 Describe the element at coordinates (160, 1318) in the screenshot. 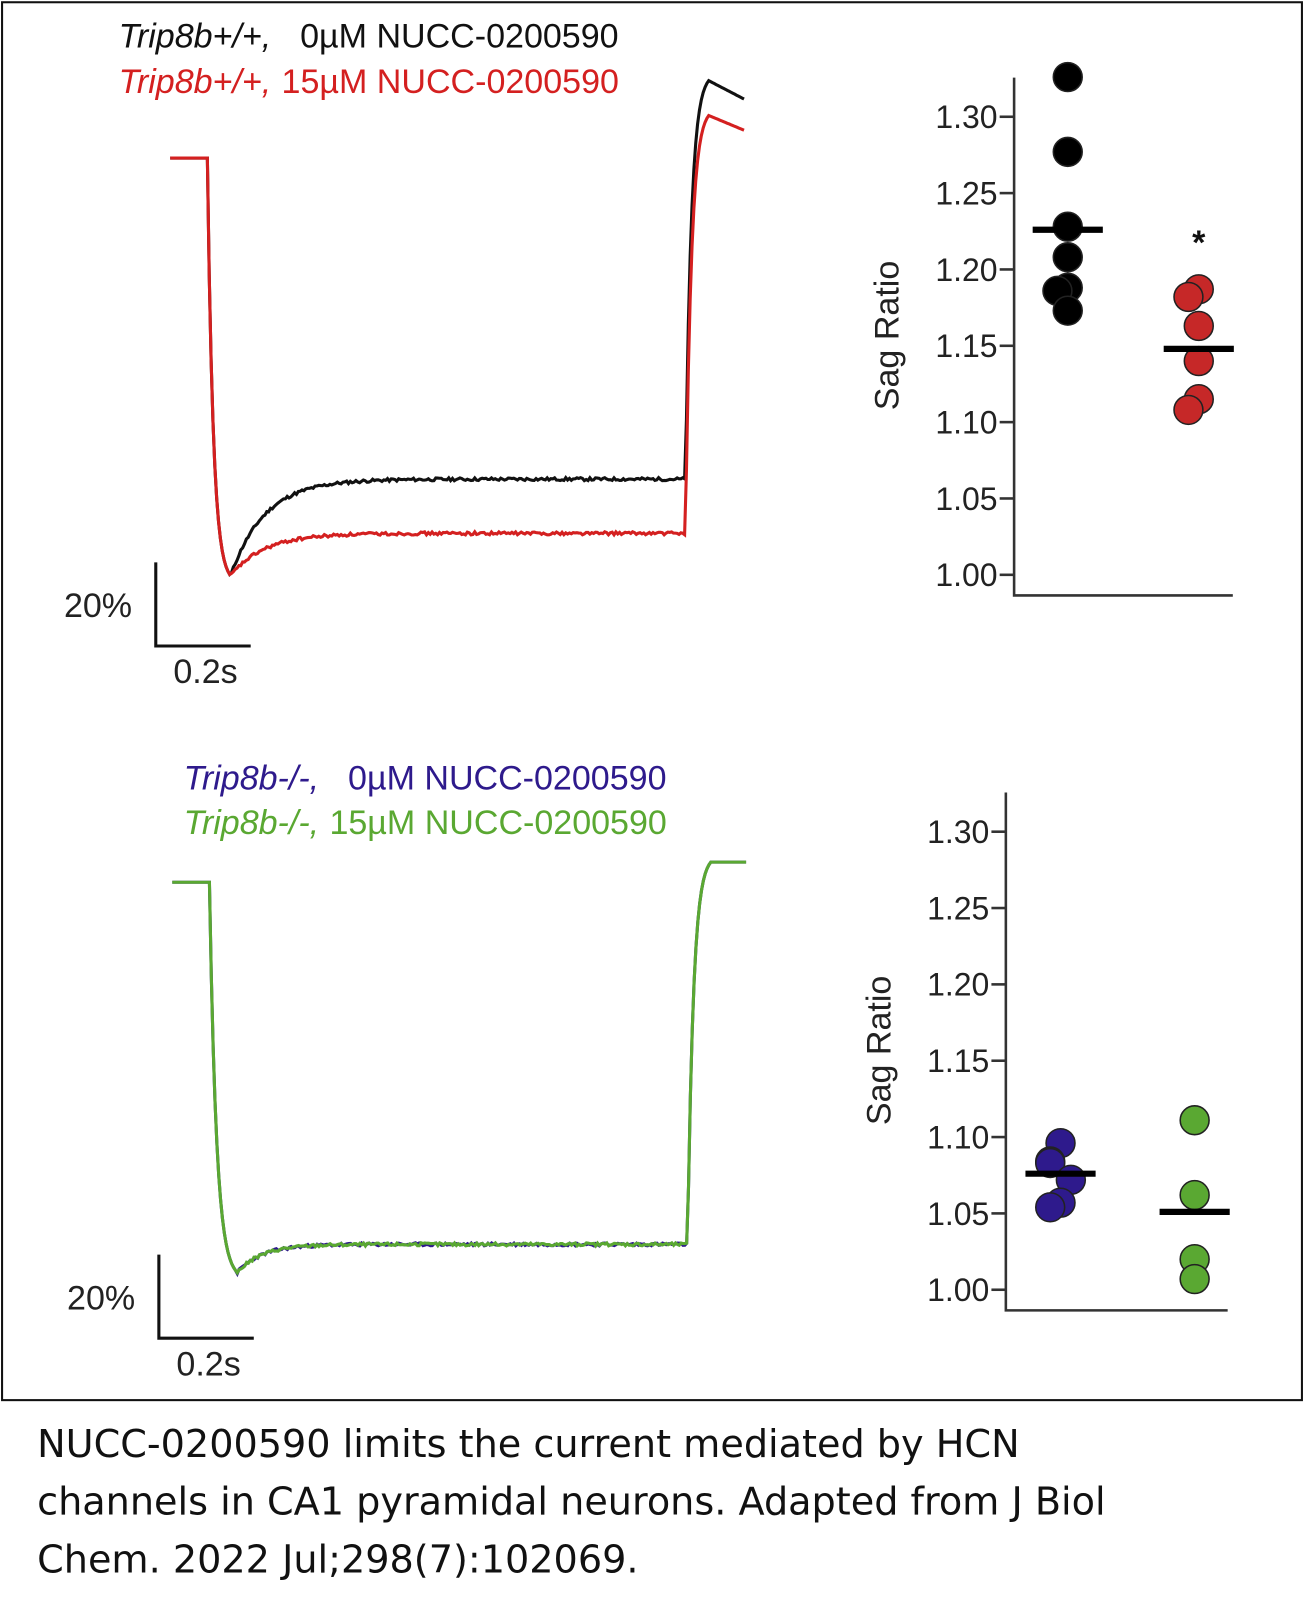

I see `scale-bar-bottom: 20% 0.2s` at that location.